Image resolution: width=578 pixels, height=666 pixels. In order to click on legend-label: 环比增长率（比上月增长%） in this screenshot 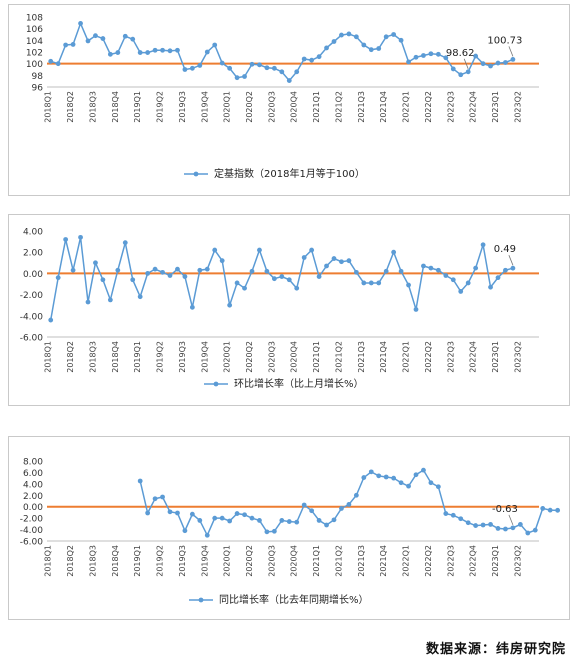, I will do `click(299, 383)`.